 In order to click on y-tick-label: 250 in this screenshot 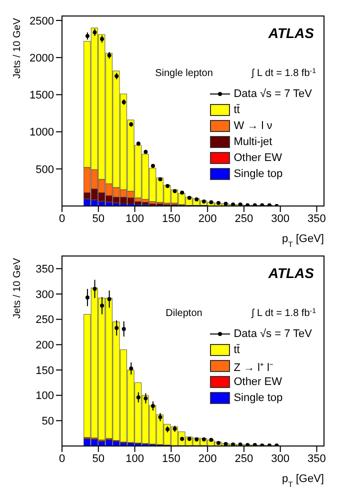, I will do `click(45, 320)`.